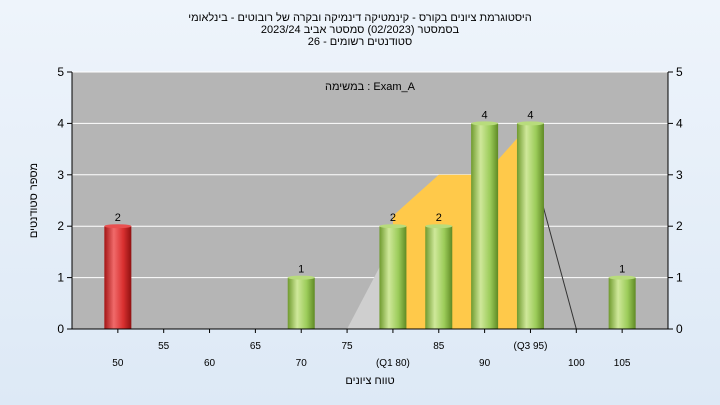 Image resolution: width=720 pixels, height=405 pixels. I want to click on y-tick-label-right: 5, so click(679, 72).